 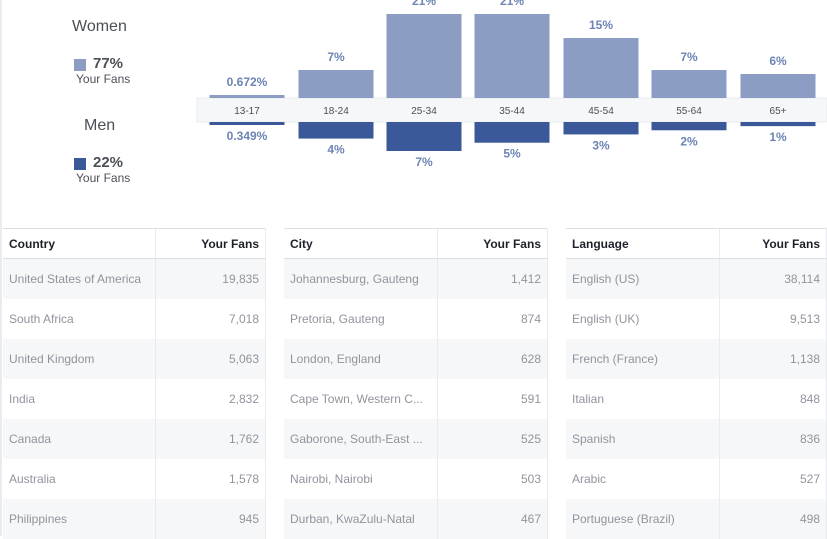 What do you see at coordinates (108, 63) in the screenshot?
I see `women-percent: 77%` at bounding box center [108, 63].